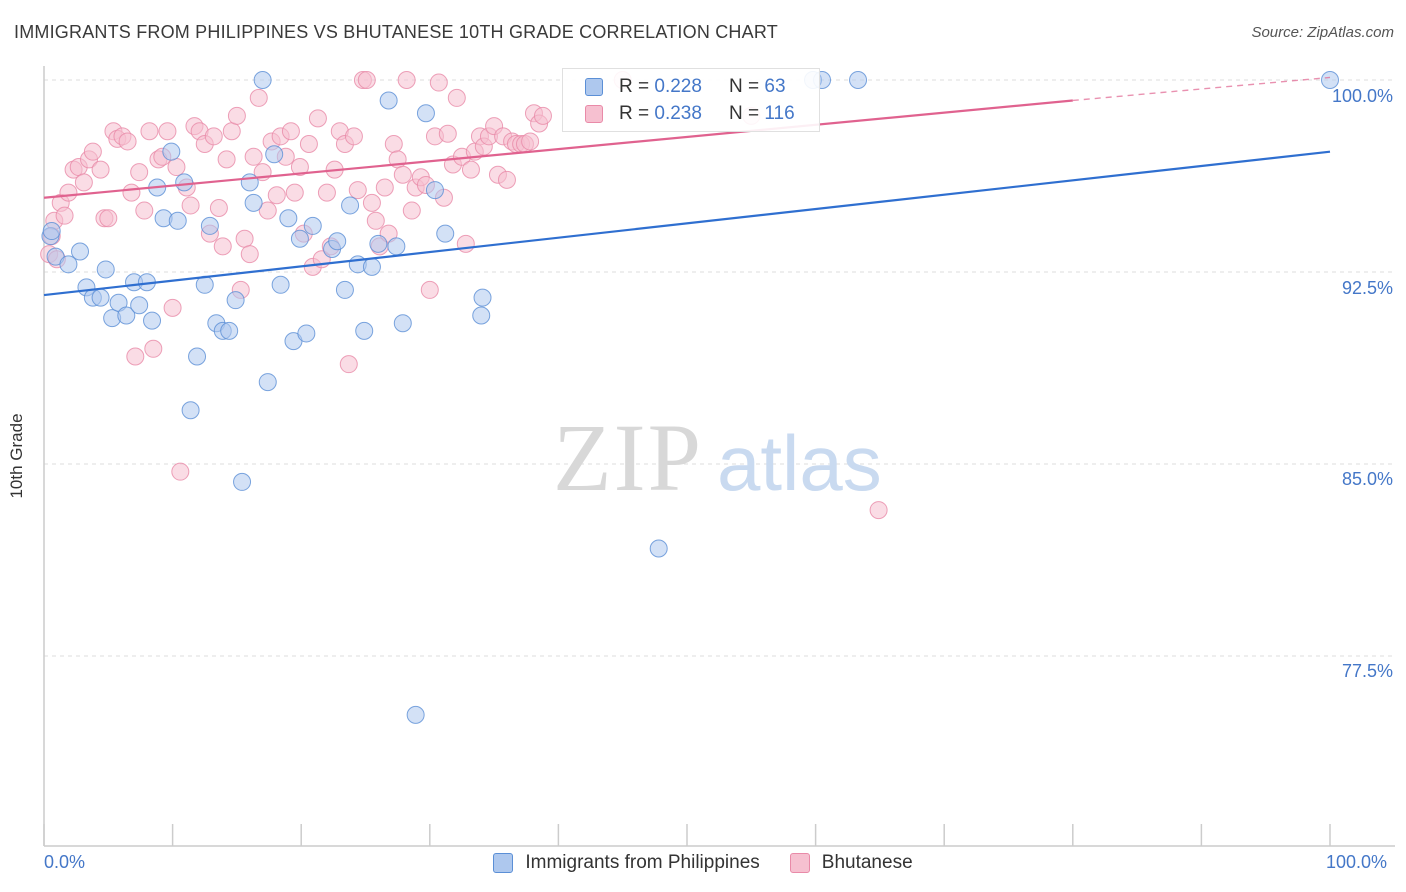  I want to click on bhutanese-trend-line, so click(558, 149).